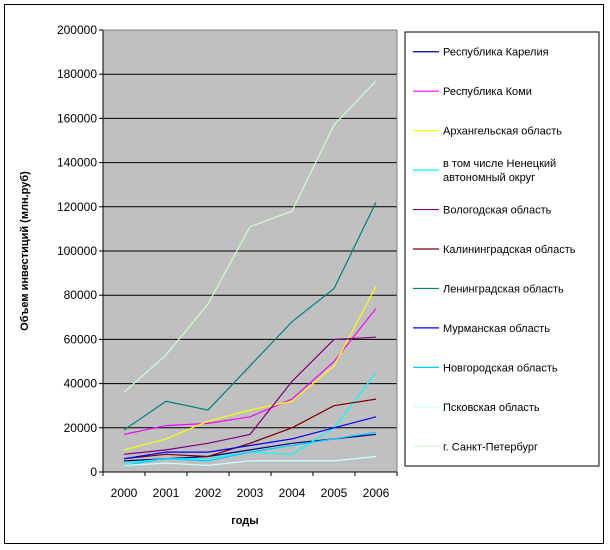  Describe the element at coordinates (376, 493) in the screenshot. I see `x-tick-label: 2006` at that location.